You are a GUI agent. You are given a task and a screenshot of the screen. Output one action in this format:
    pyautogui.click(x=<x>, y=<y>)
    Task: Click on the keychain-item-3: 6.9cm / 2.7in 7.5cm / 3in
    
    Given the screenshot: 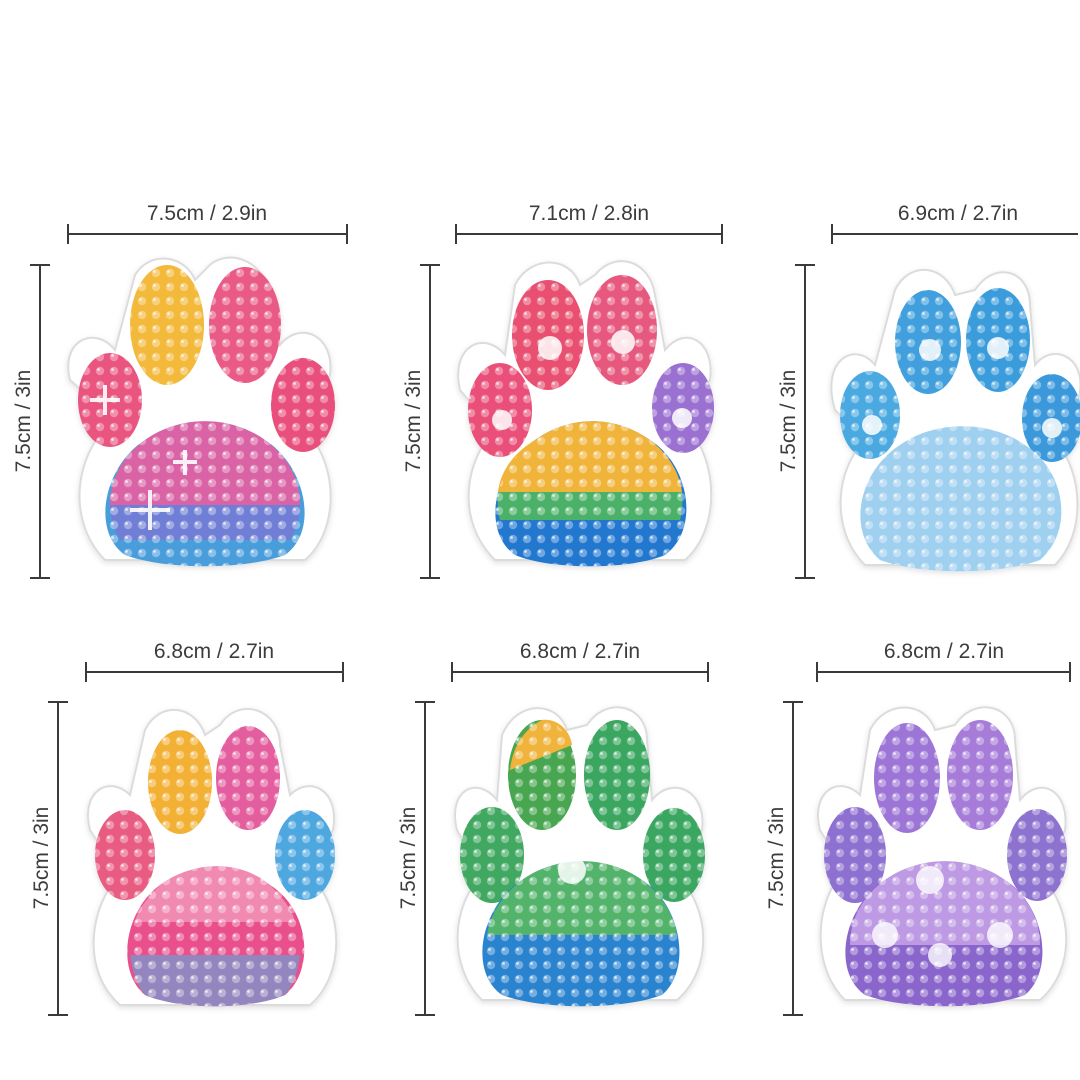 What is the action you would take?
    pyautogui.click(x=928, y=390)
    